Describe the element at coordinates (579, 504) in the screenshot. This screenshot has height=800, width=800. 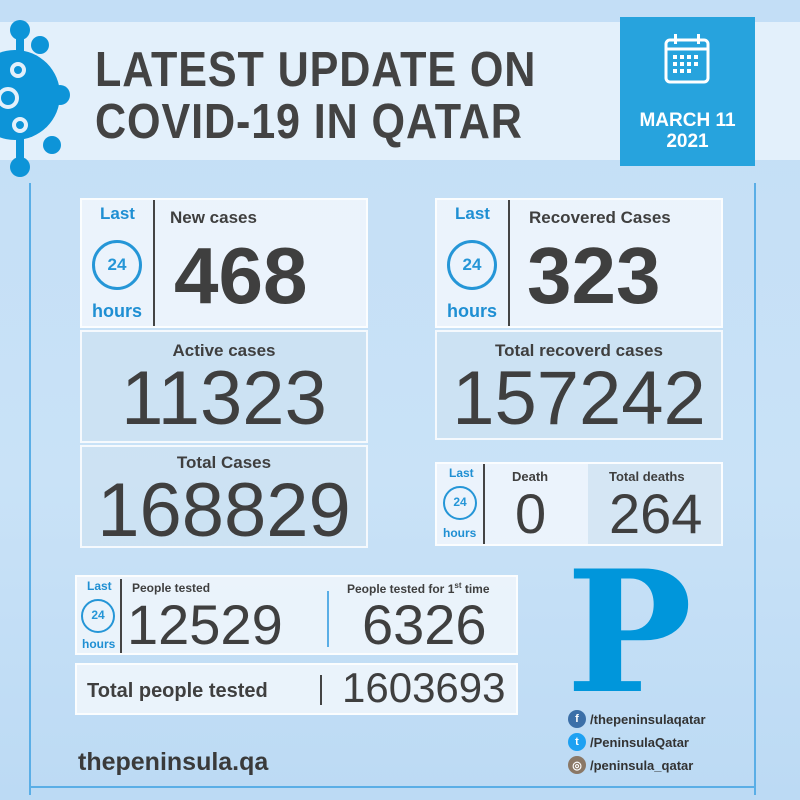
I see `deaths-card: Last 24 hours Death 0 Total deaths 264` at that location.